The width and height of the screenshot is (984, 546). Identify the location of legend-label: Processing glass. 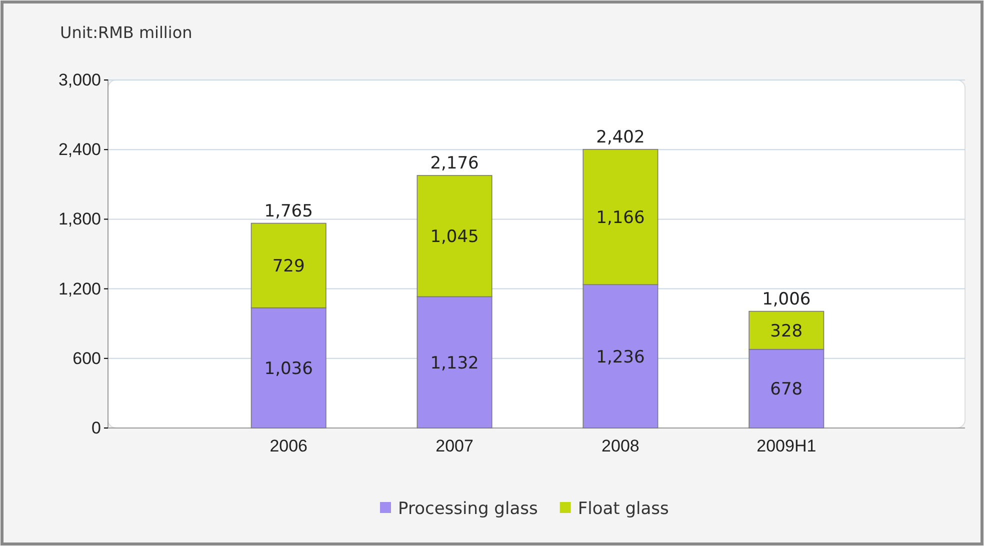
(468, 508).